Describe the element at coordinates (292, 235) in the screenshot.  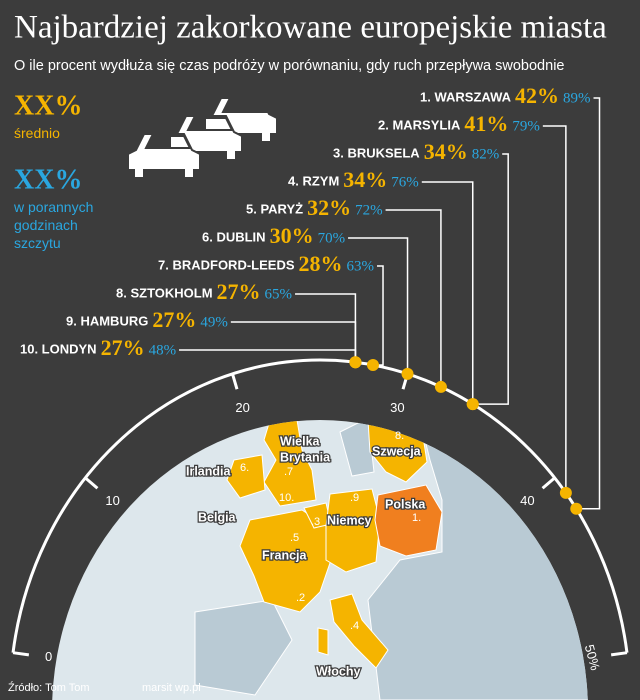
I see `value-label: 30%` at that location.